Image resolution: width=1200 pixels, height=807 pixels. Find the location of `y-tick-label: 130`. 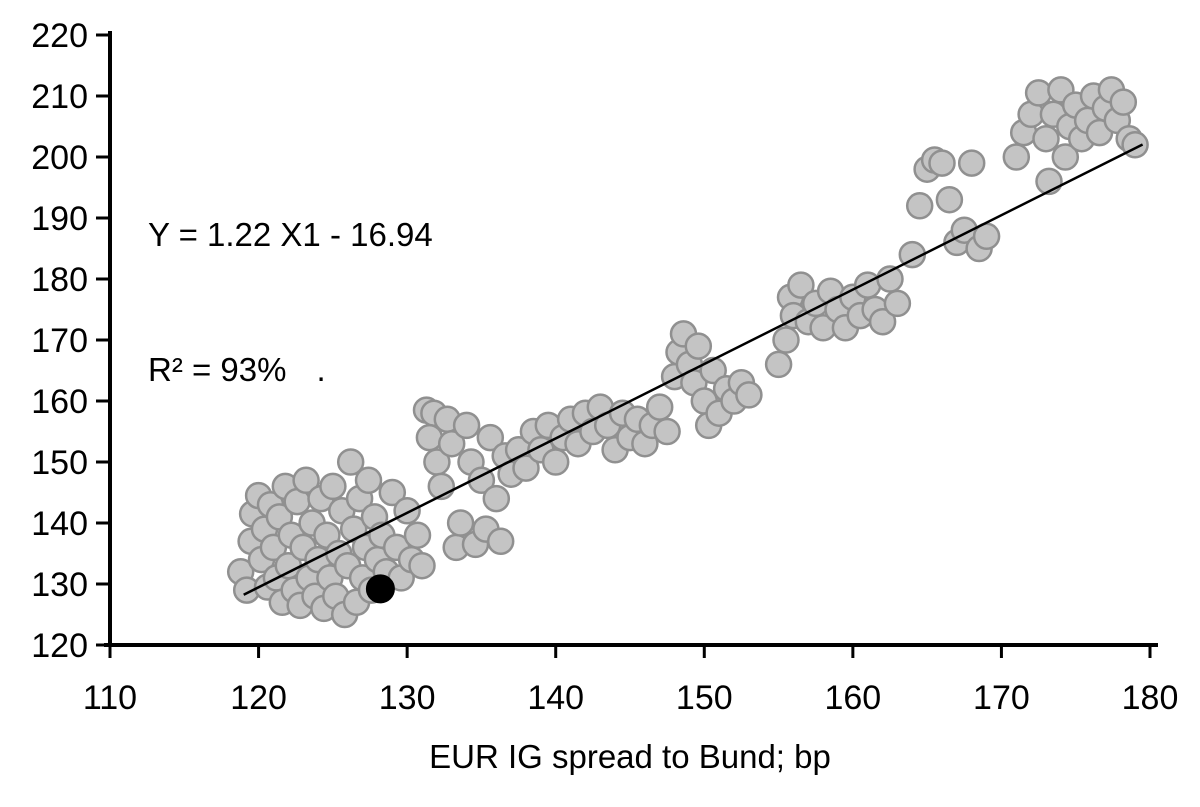

y-tick-label: 130 is located at coordinates (59, 585).